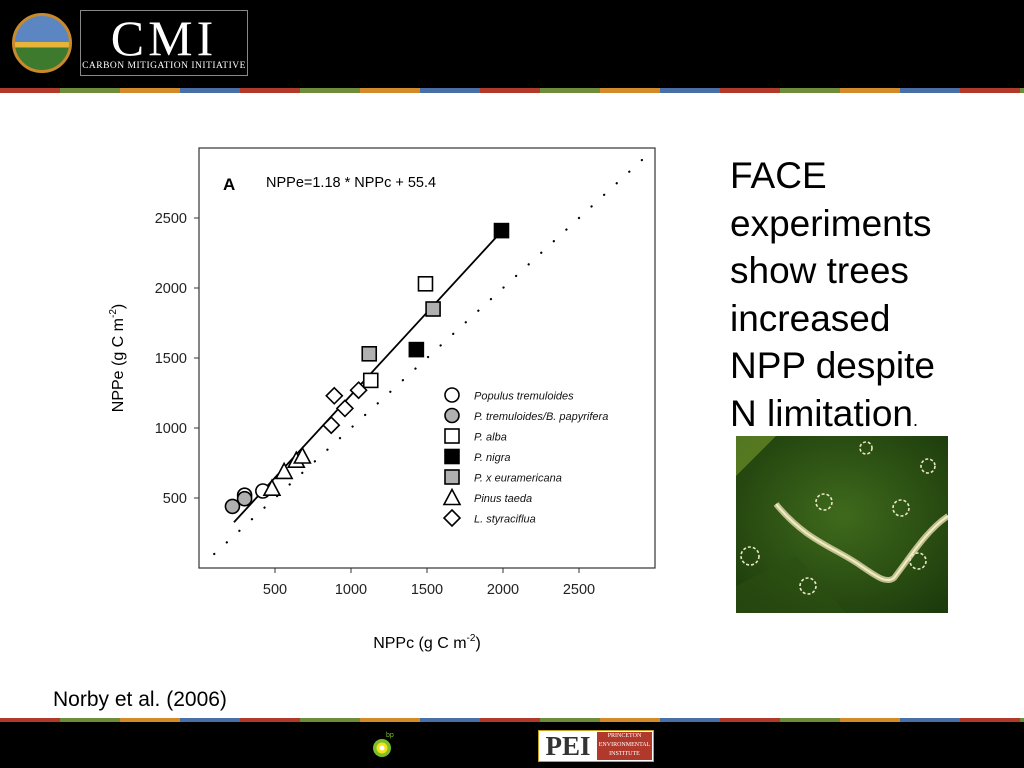 The width and height of the screenshot is (1024, 768). I want to click on slide-text-line: FACE, so click(778, 175).